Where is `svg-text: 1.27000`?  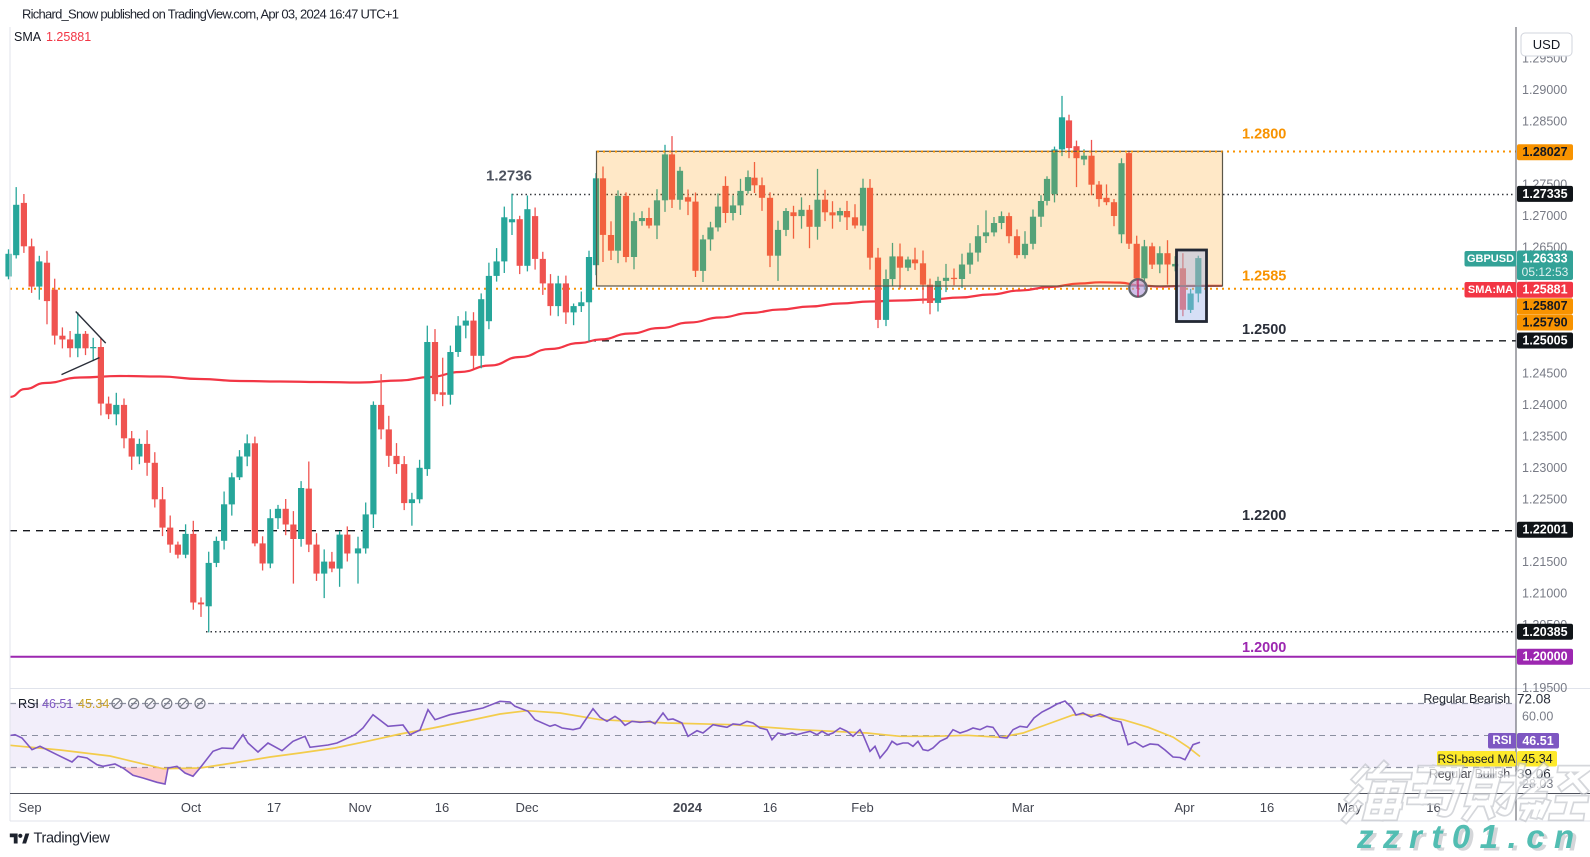 svg-text: 1.27000 is located at coordinates (1544, 216).